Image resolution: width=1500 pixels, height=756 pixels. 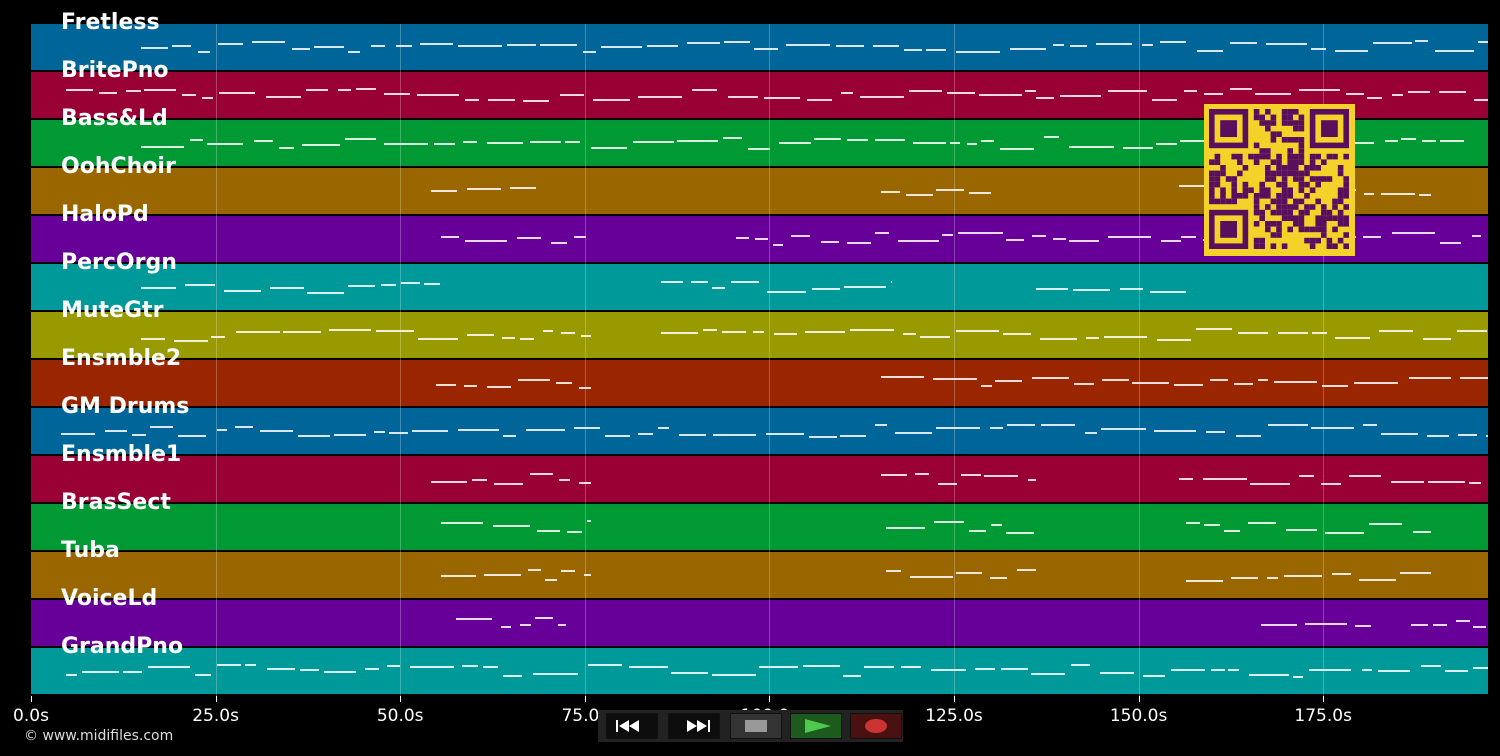 I want to click on axis-tick-label: 175.0s, so click(x=1323, y=716).